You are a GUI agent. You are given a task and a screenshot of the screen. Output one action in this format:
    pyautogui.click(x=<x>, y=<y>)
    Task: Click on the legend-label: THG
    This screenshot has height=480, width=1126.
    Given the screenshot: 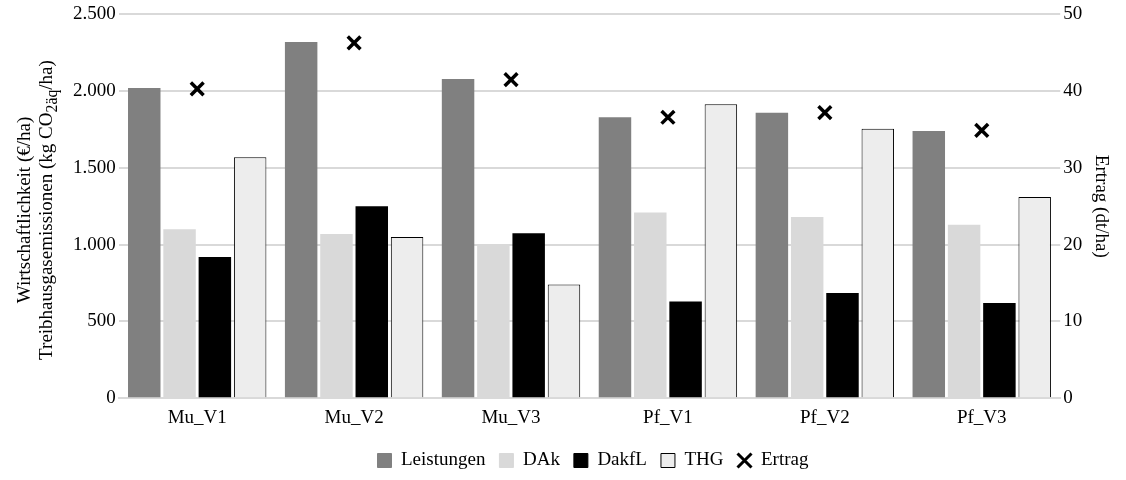 What is the action you would take?
    pyautogui.click(x=704, y=459)
    